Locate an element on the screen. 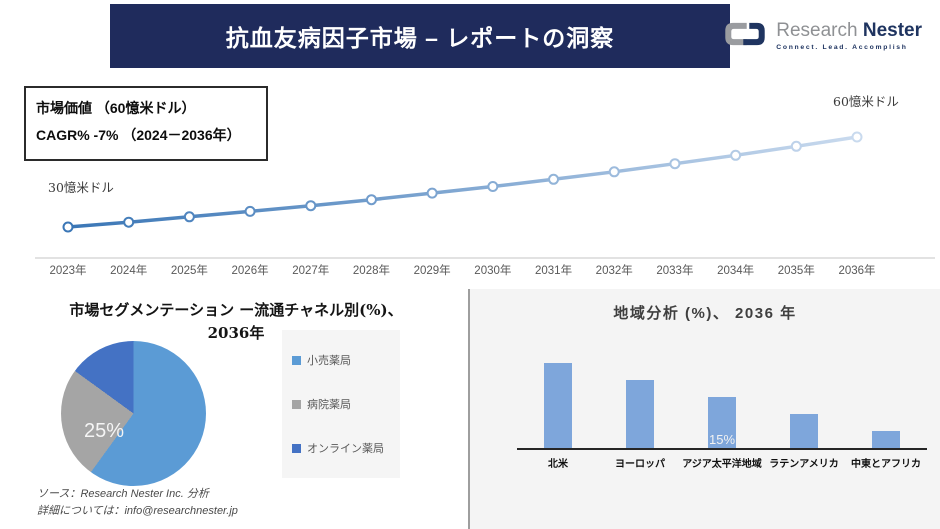  legend-label: 小売薬局 is located at coordinates (329, 361).